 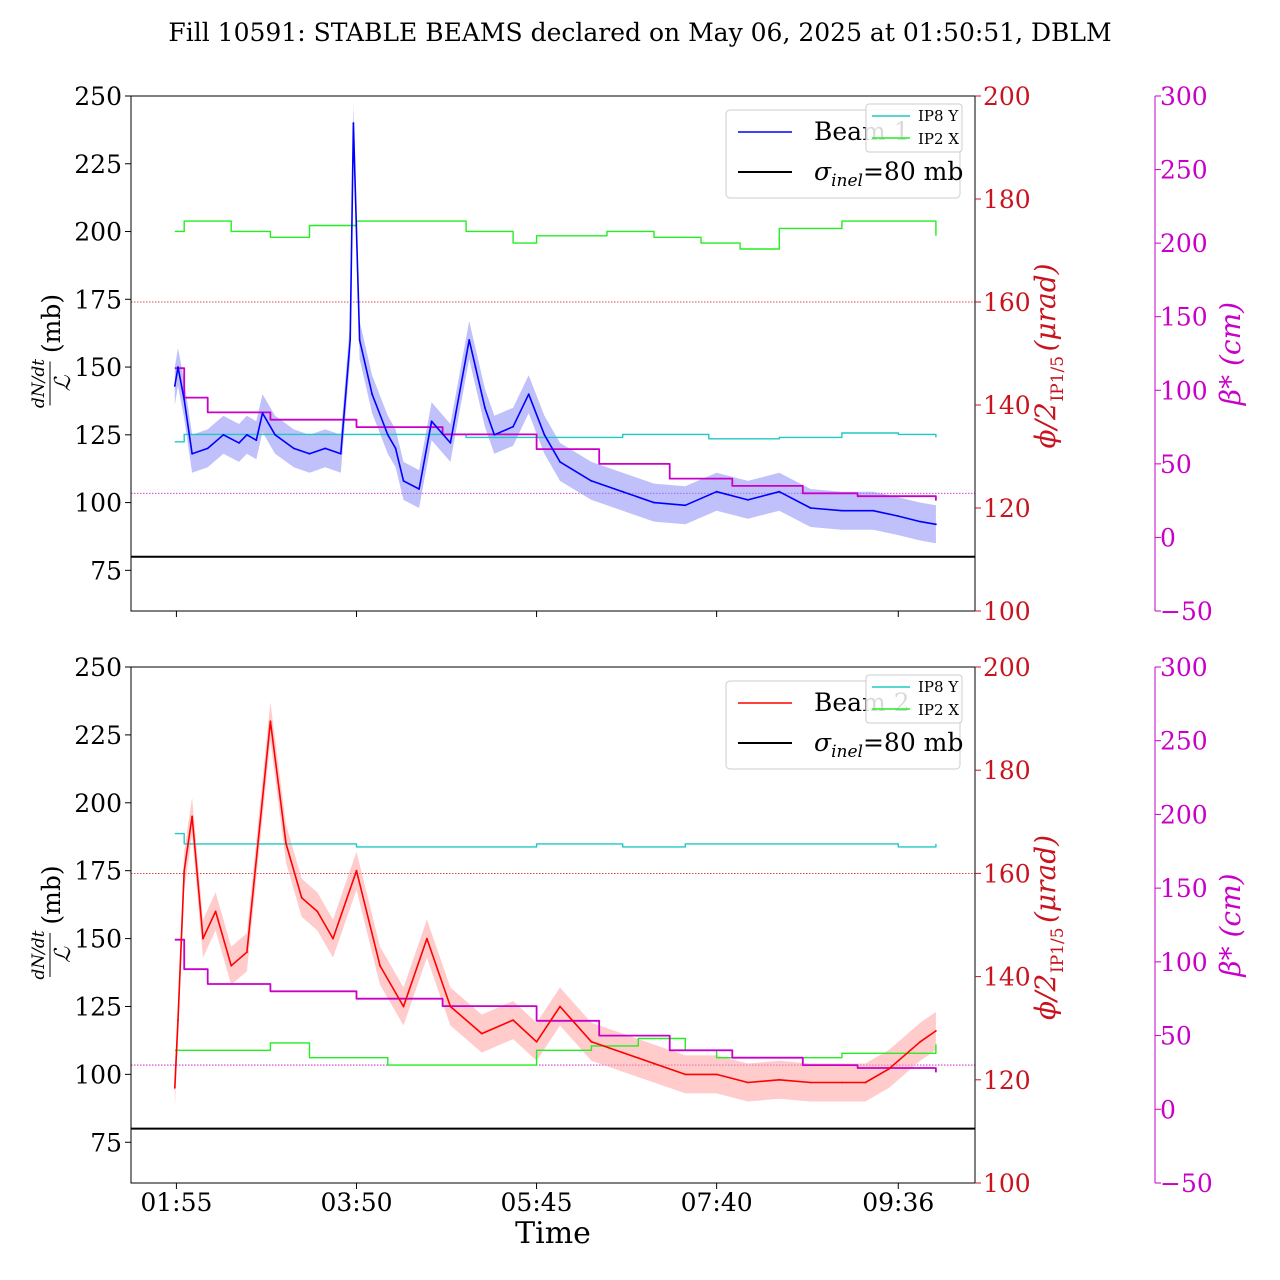 I want to click on ip8-y-series, so click(x=555, y=437).